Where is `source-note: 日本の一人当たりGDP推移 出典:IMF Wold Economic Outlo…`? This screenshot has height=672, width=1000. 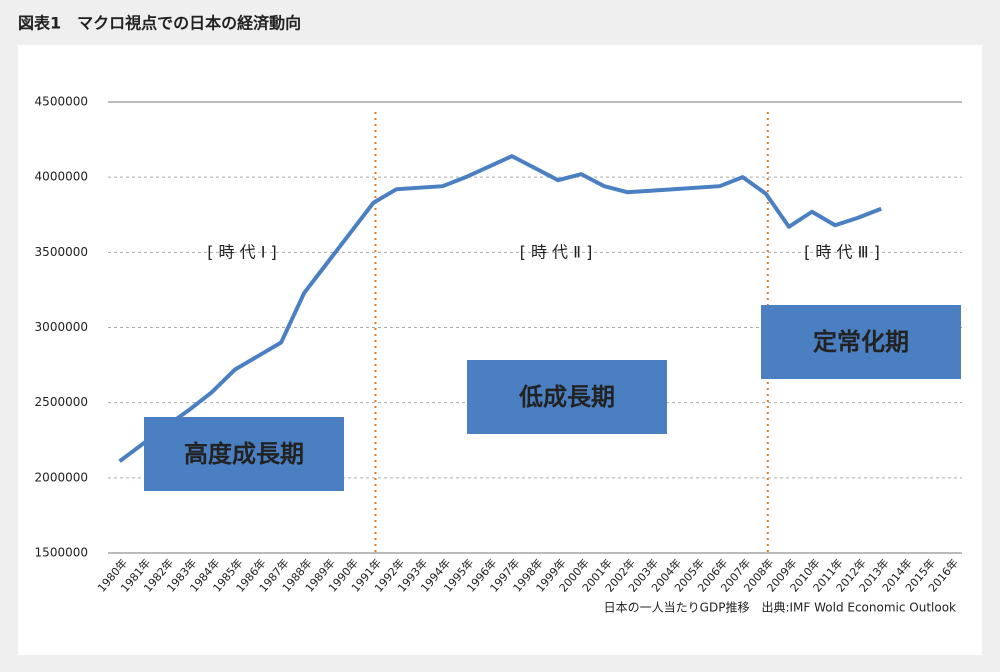 source-note: 日本の一人当たりGDP推移 出典:IMF Wold Economic Outlo… is located at coordinates (780, 608).